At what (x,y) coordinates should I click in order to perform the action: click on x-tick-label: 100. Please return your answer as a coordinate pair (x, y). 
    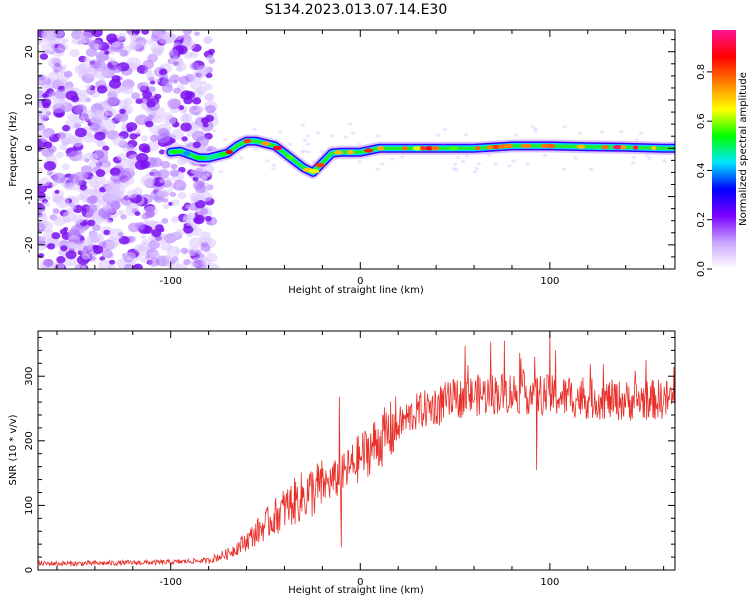
    Looking at the image, I should click on (549, 281).